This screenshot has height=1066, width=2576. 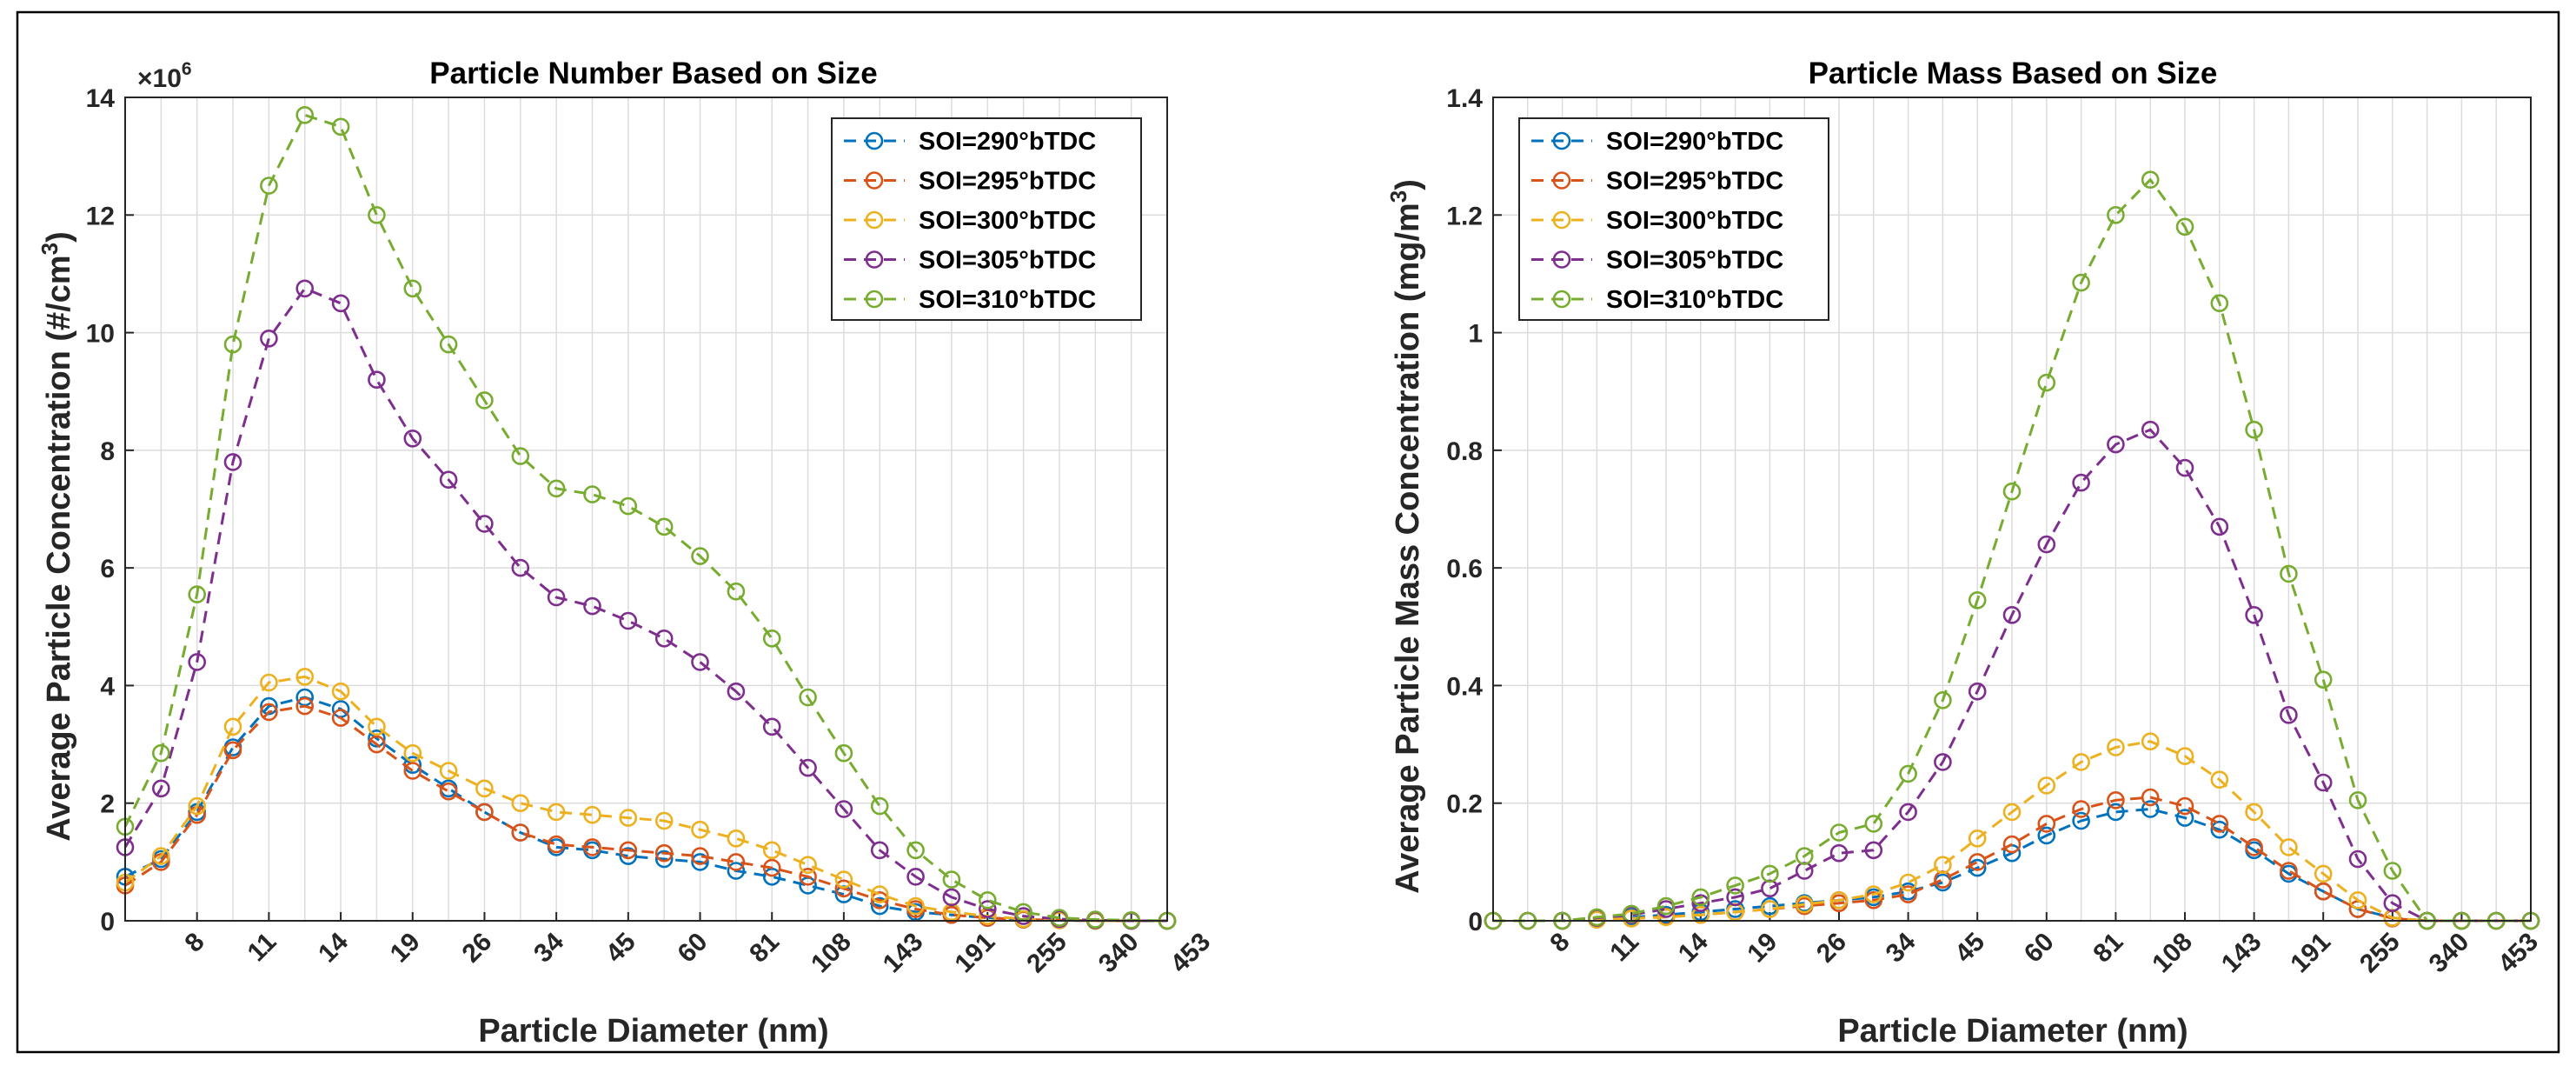 What do you see at coordinates (1694, 142) in the screenshot?
I see `legend-label: SOI=290°bTDC` at bounding box center [1694, 142].